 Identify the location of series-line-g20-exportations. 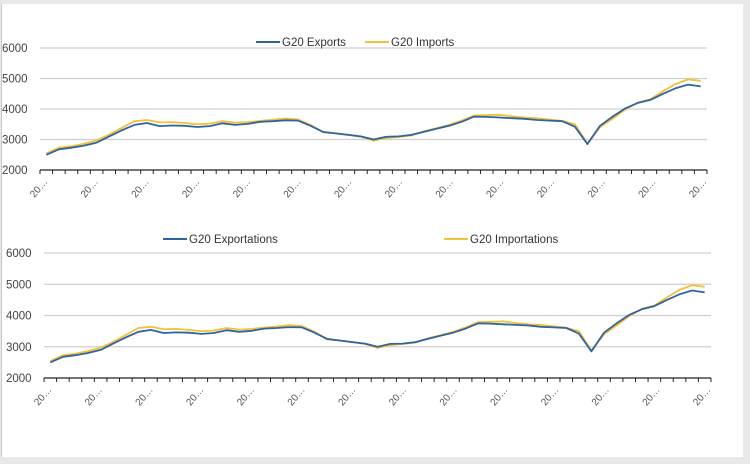
(377, 326).